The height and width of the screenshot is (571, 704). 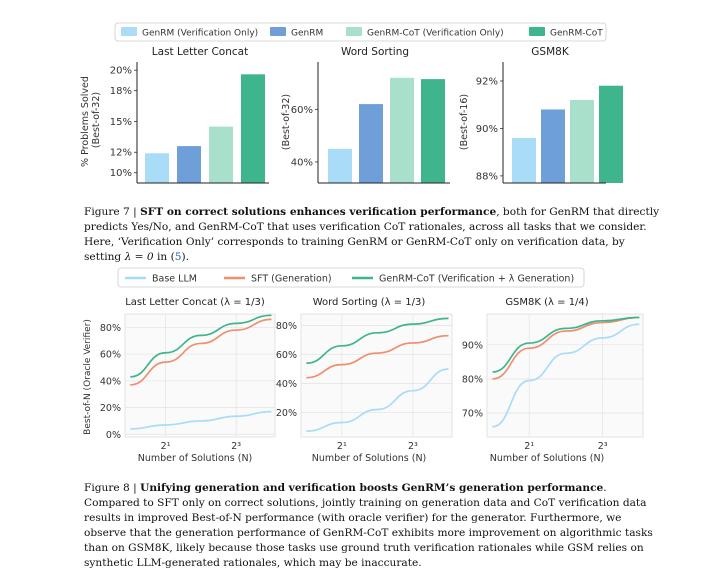 What do you see at coordinates (88, 377) in the screenshot?
I see `y-axis-label: Best-of-N (Oracle Verifier)` at bounding box center [88, 377].